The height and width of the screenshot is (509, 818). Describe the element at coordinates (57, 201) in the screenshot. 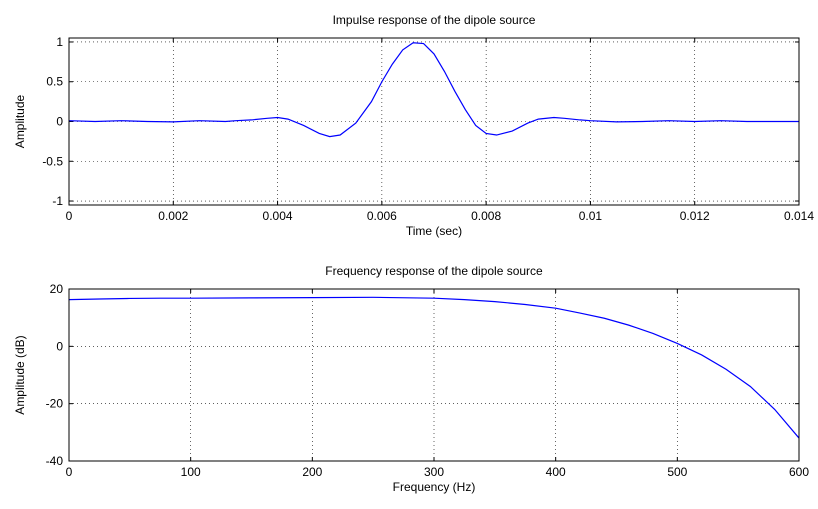

I see `impulse-ytick-label: -1` at that location.